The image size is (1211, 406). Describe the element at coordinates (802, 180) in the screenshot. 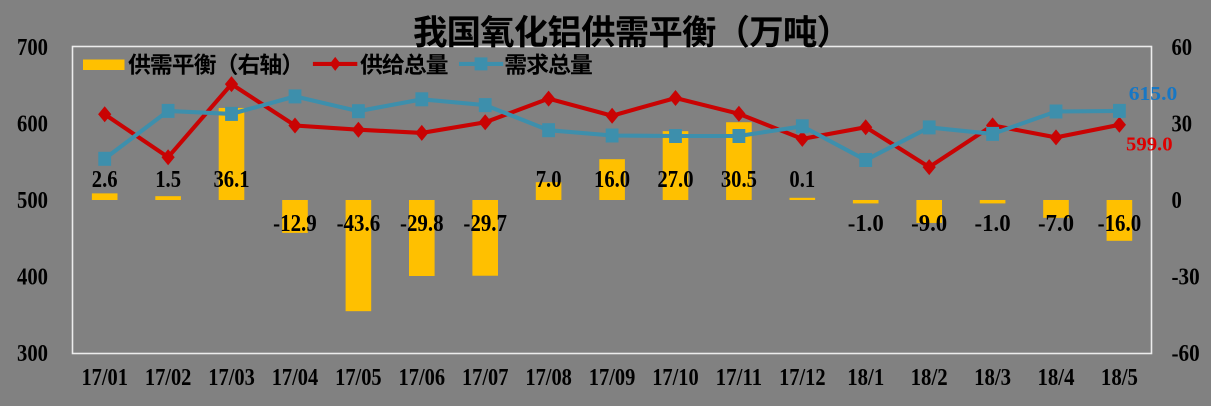

I see `svg-text: 0.1` at that location.